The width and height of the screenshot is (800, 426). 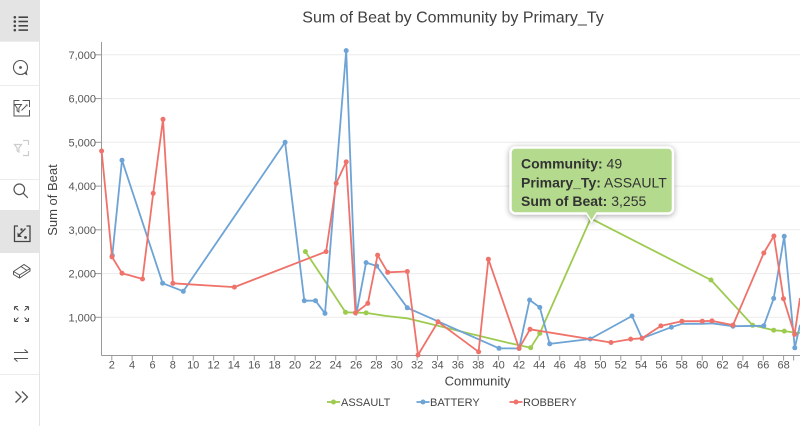 I want to click on svg-text: 12, so click(x=213, y=366).